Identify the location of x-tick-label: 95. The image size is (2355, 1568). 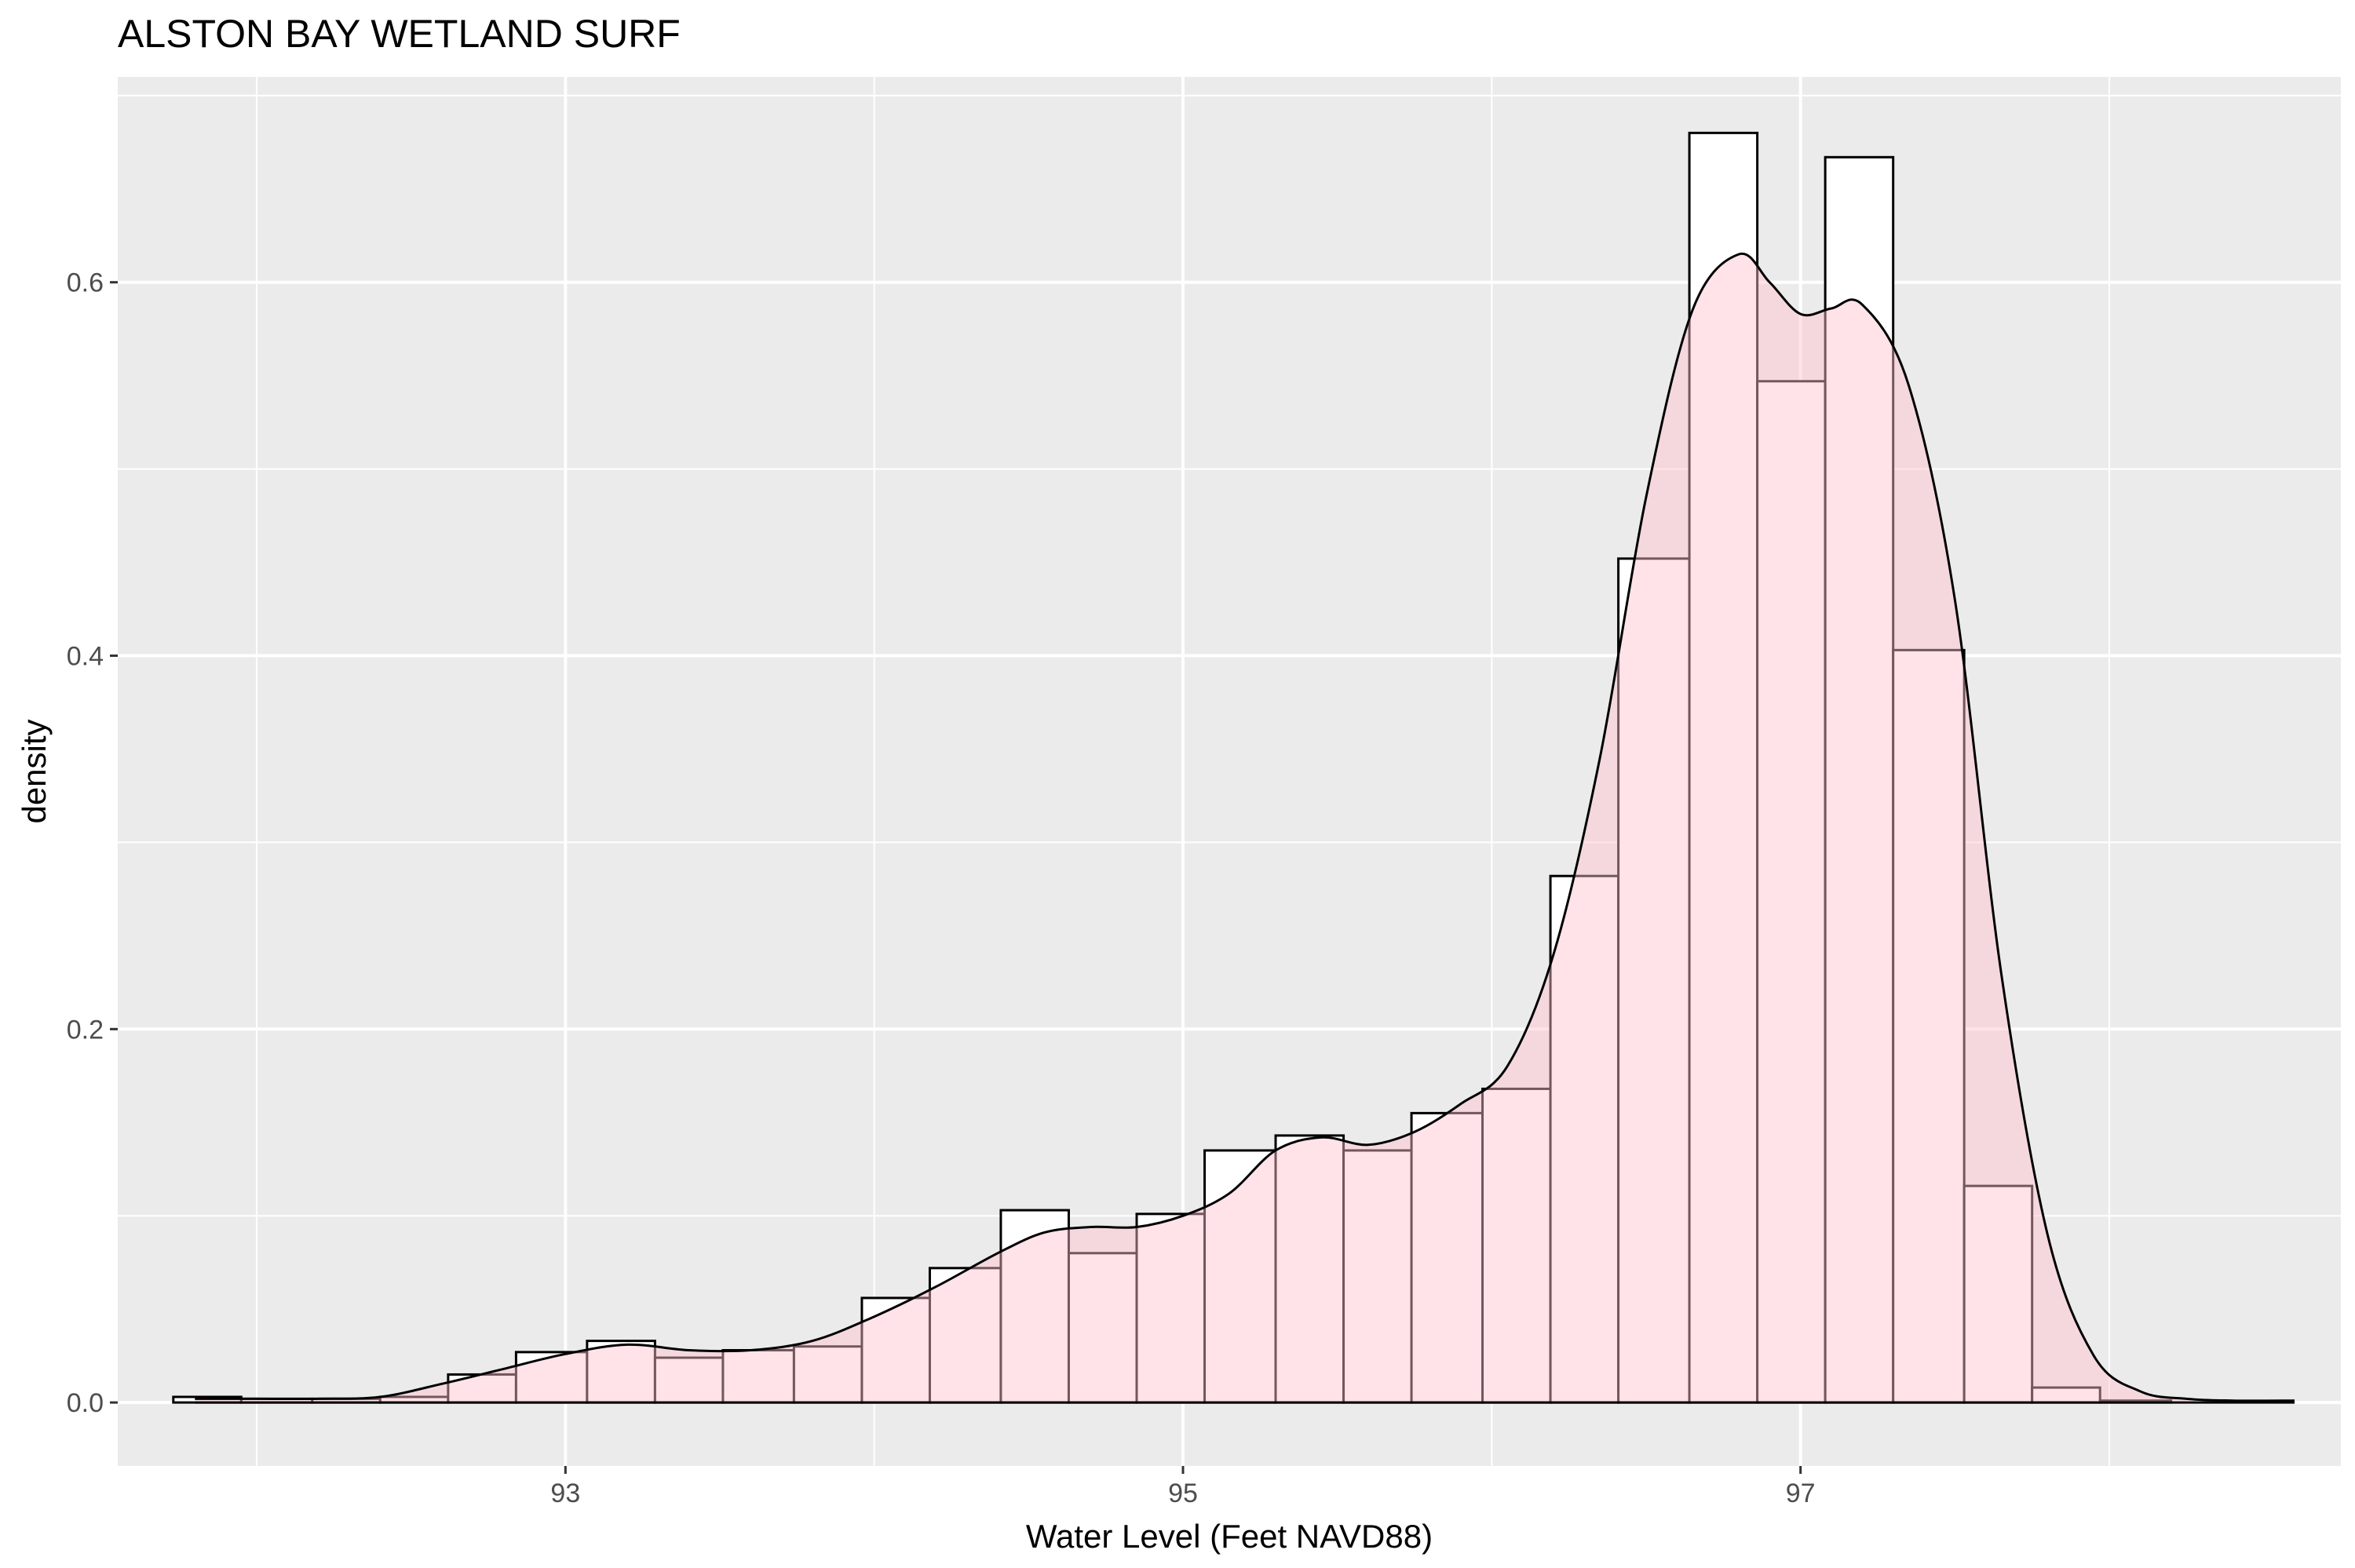
(1183, 1493).